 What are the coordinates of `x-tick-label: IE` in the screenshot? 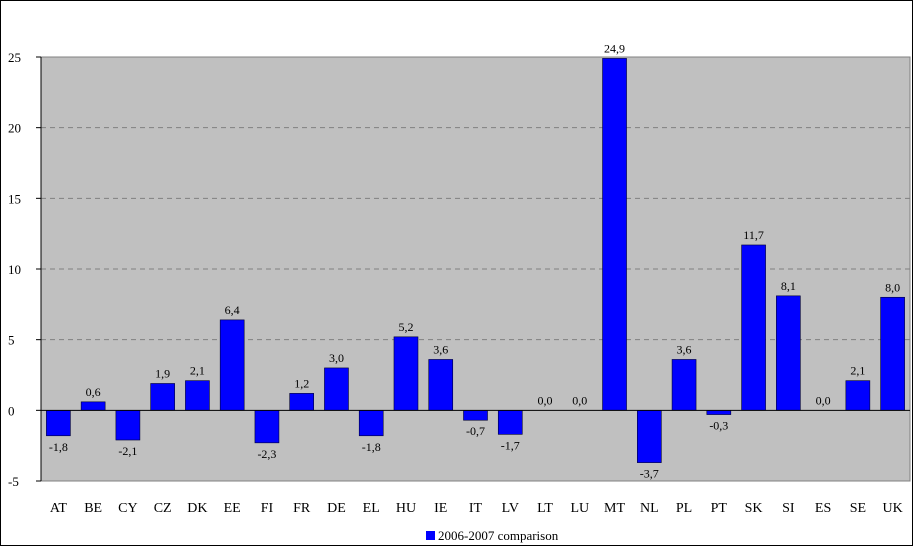 It's located at (440, 508).